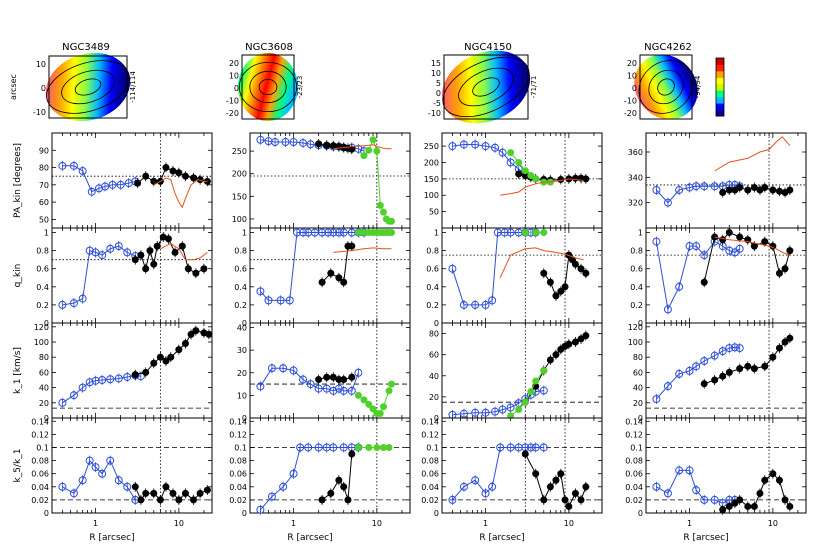  Describe the element at coordinates (44, 185) in the screenshot. I see `ytick-label: 70` at that location.